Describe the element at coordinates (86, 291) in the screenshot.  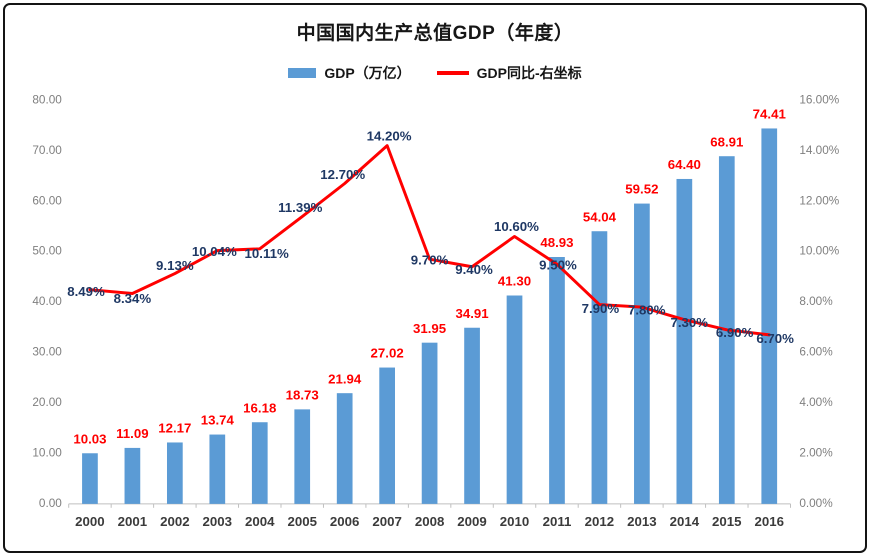
I see `growth-point-label: 8.49%` at that location.